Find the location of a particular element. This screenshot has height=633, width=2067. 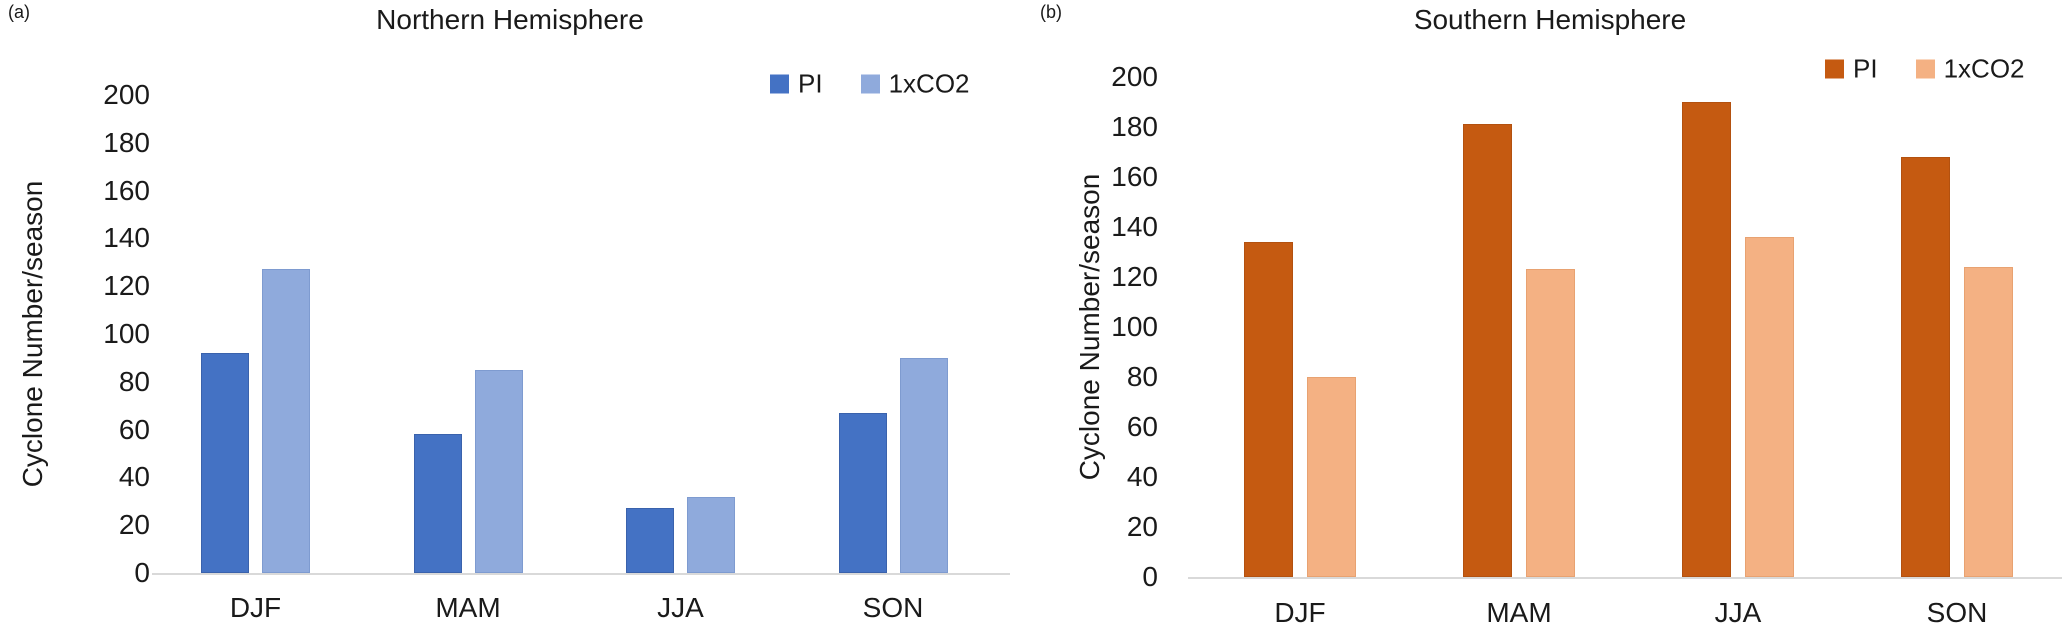

chart-title: Northern Hemisphere is located at coordinates (510, 19).